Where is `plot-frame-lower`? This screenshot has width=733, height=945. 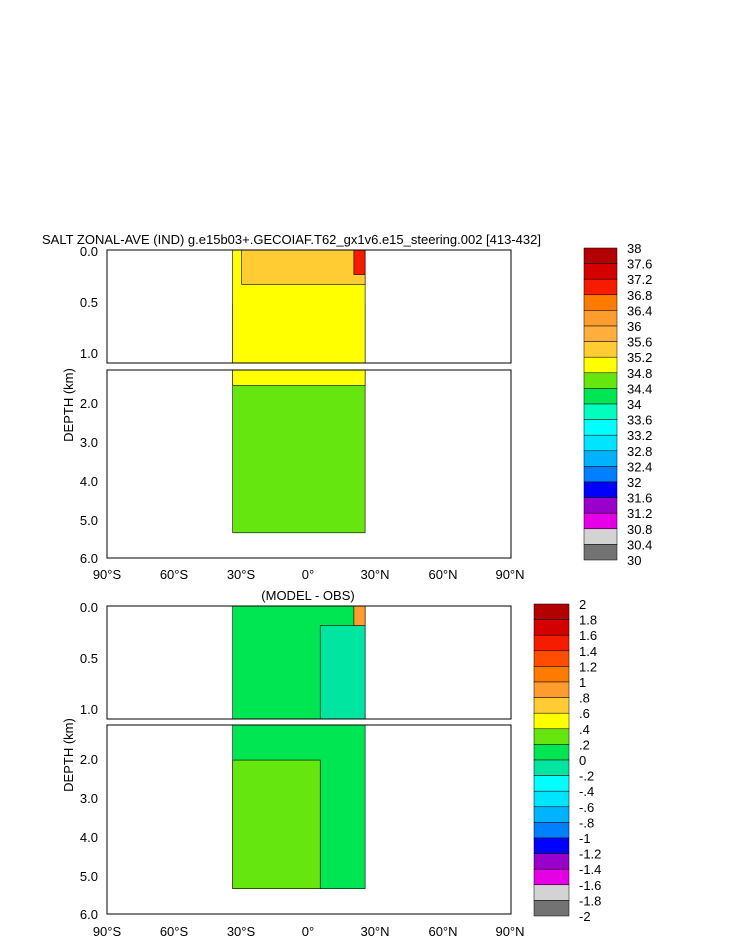
plot-frame-lower is located at coordinates (309, 464).